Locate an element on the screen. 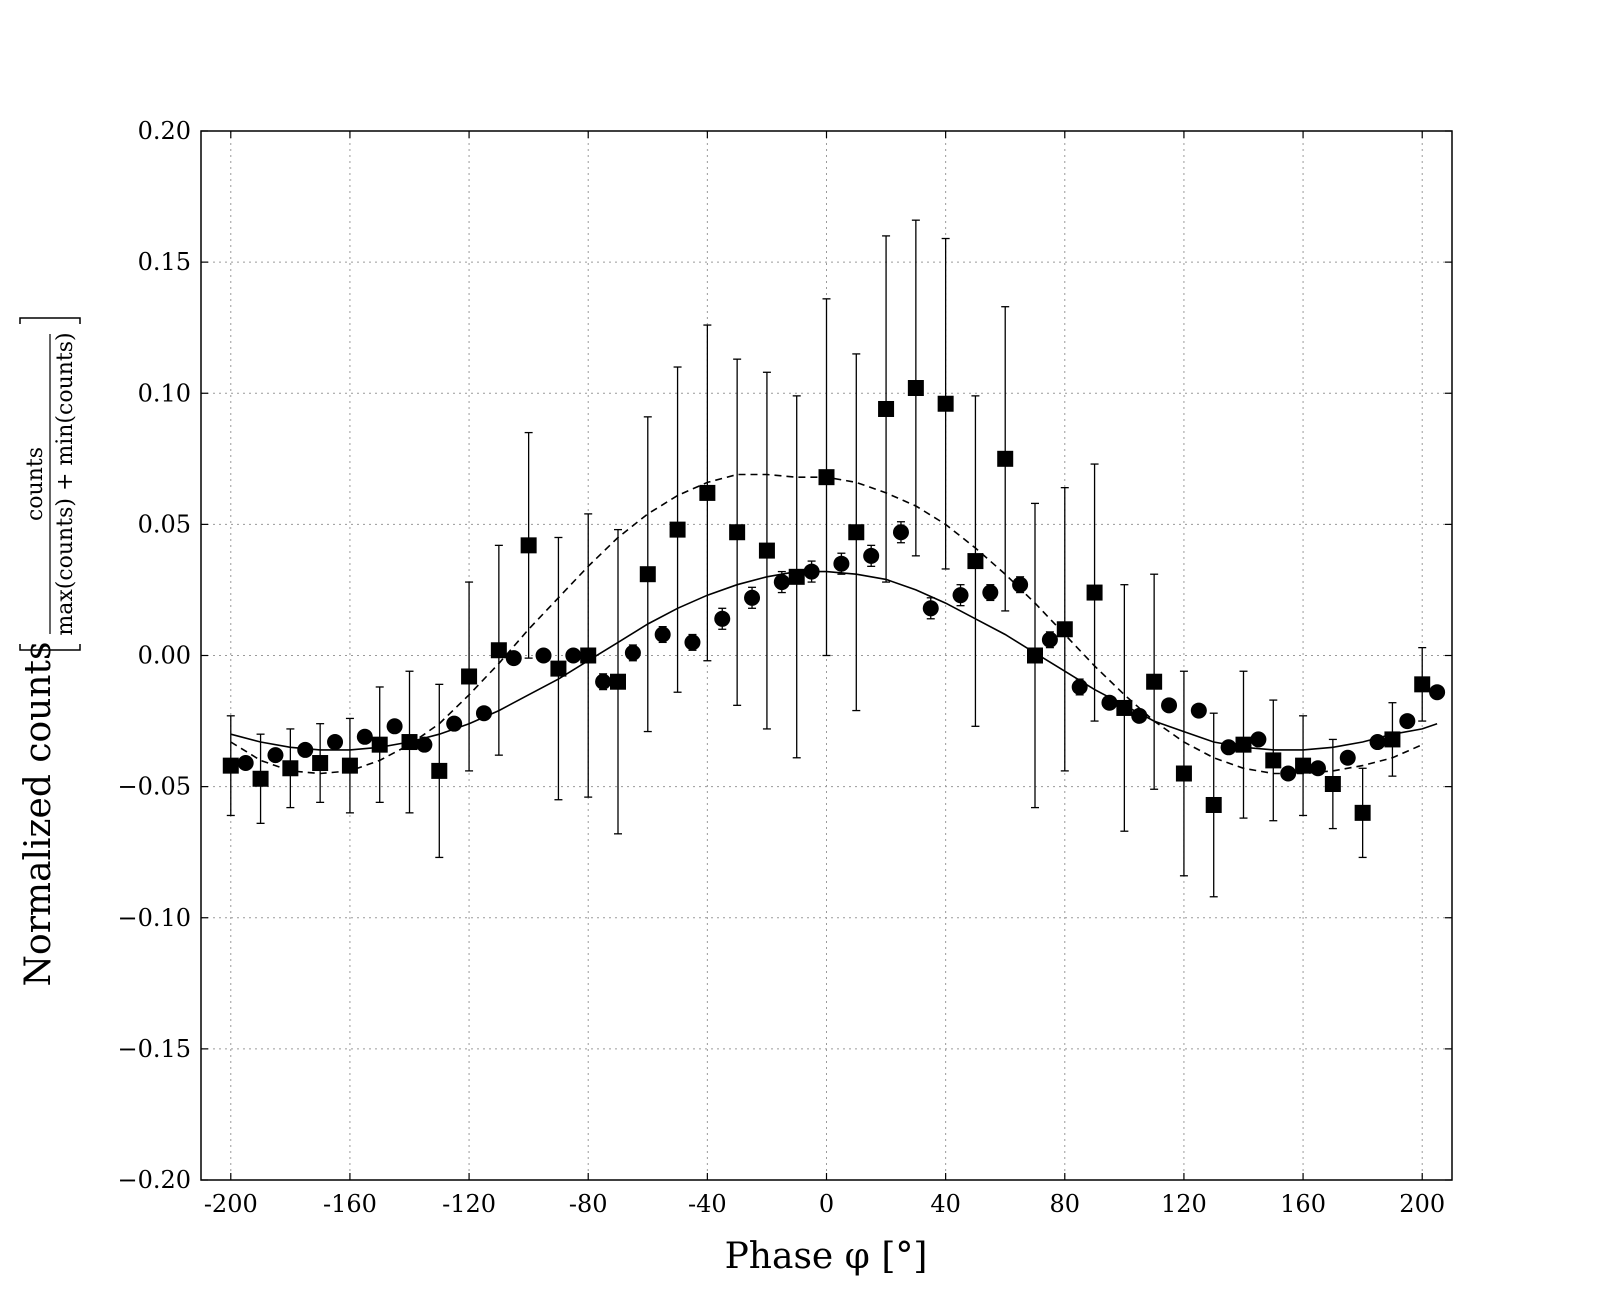 The height and width of the screenshot is (1300, 1600). x-tick-label: 200 is located at coordinates (1422, 1204).